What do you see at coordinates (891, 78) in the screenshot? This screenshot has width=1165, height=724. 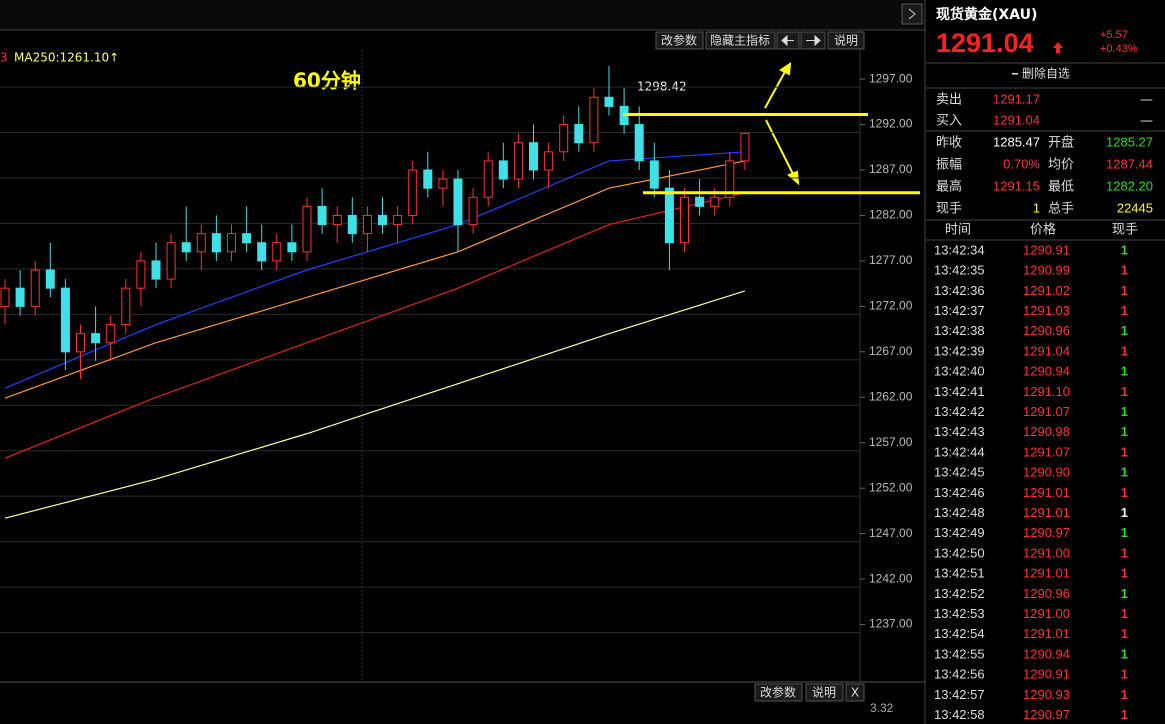 I see `y-tick-label: 1297.00` at bounding box center [891, 78].